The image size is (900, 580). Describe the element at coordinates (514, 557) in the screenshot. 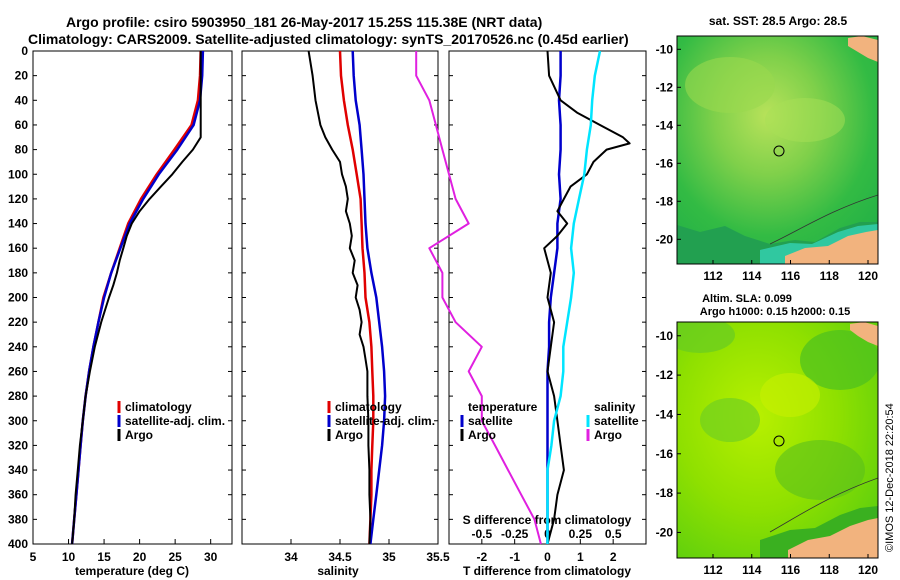

I see `x-tick-label: -1` at that location.